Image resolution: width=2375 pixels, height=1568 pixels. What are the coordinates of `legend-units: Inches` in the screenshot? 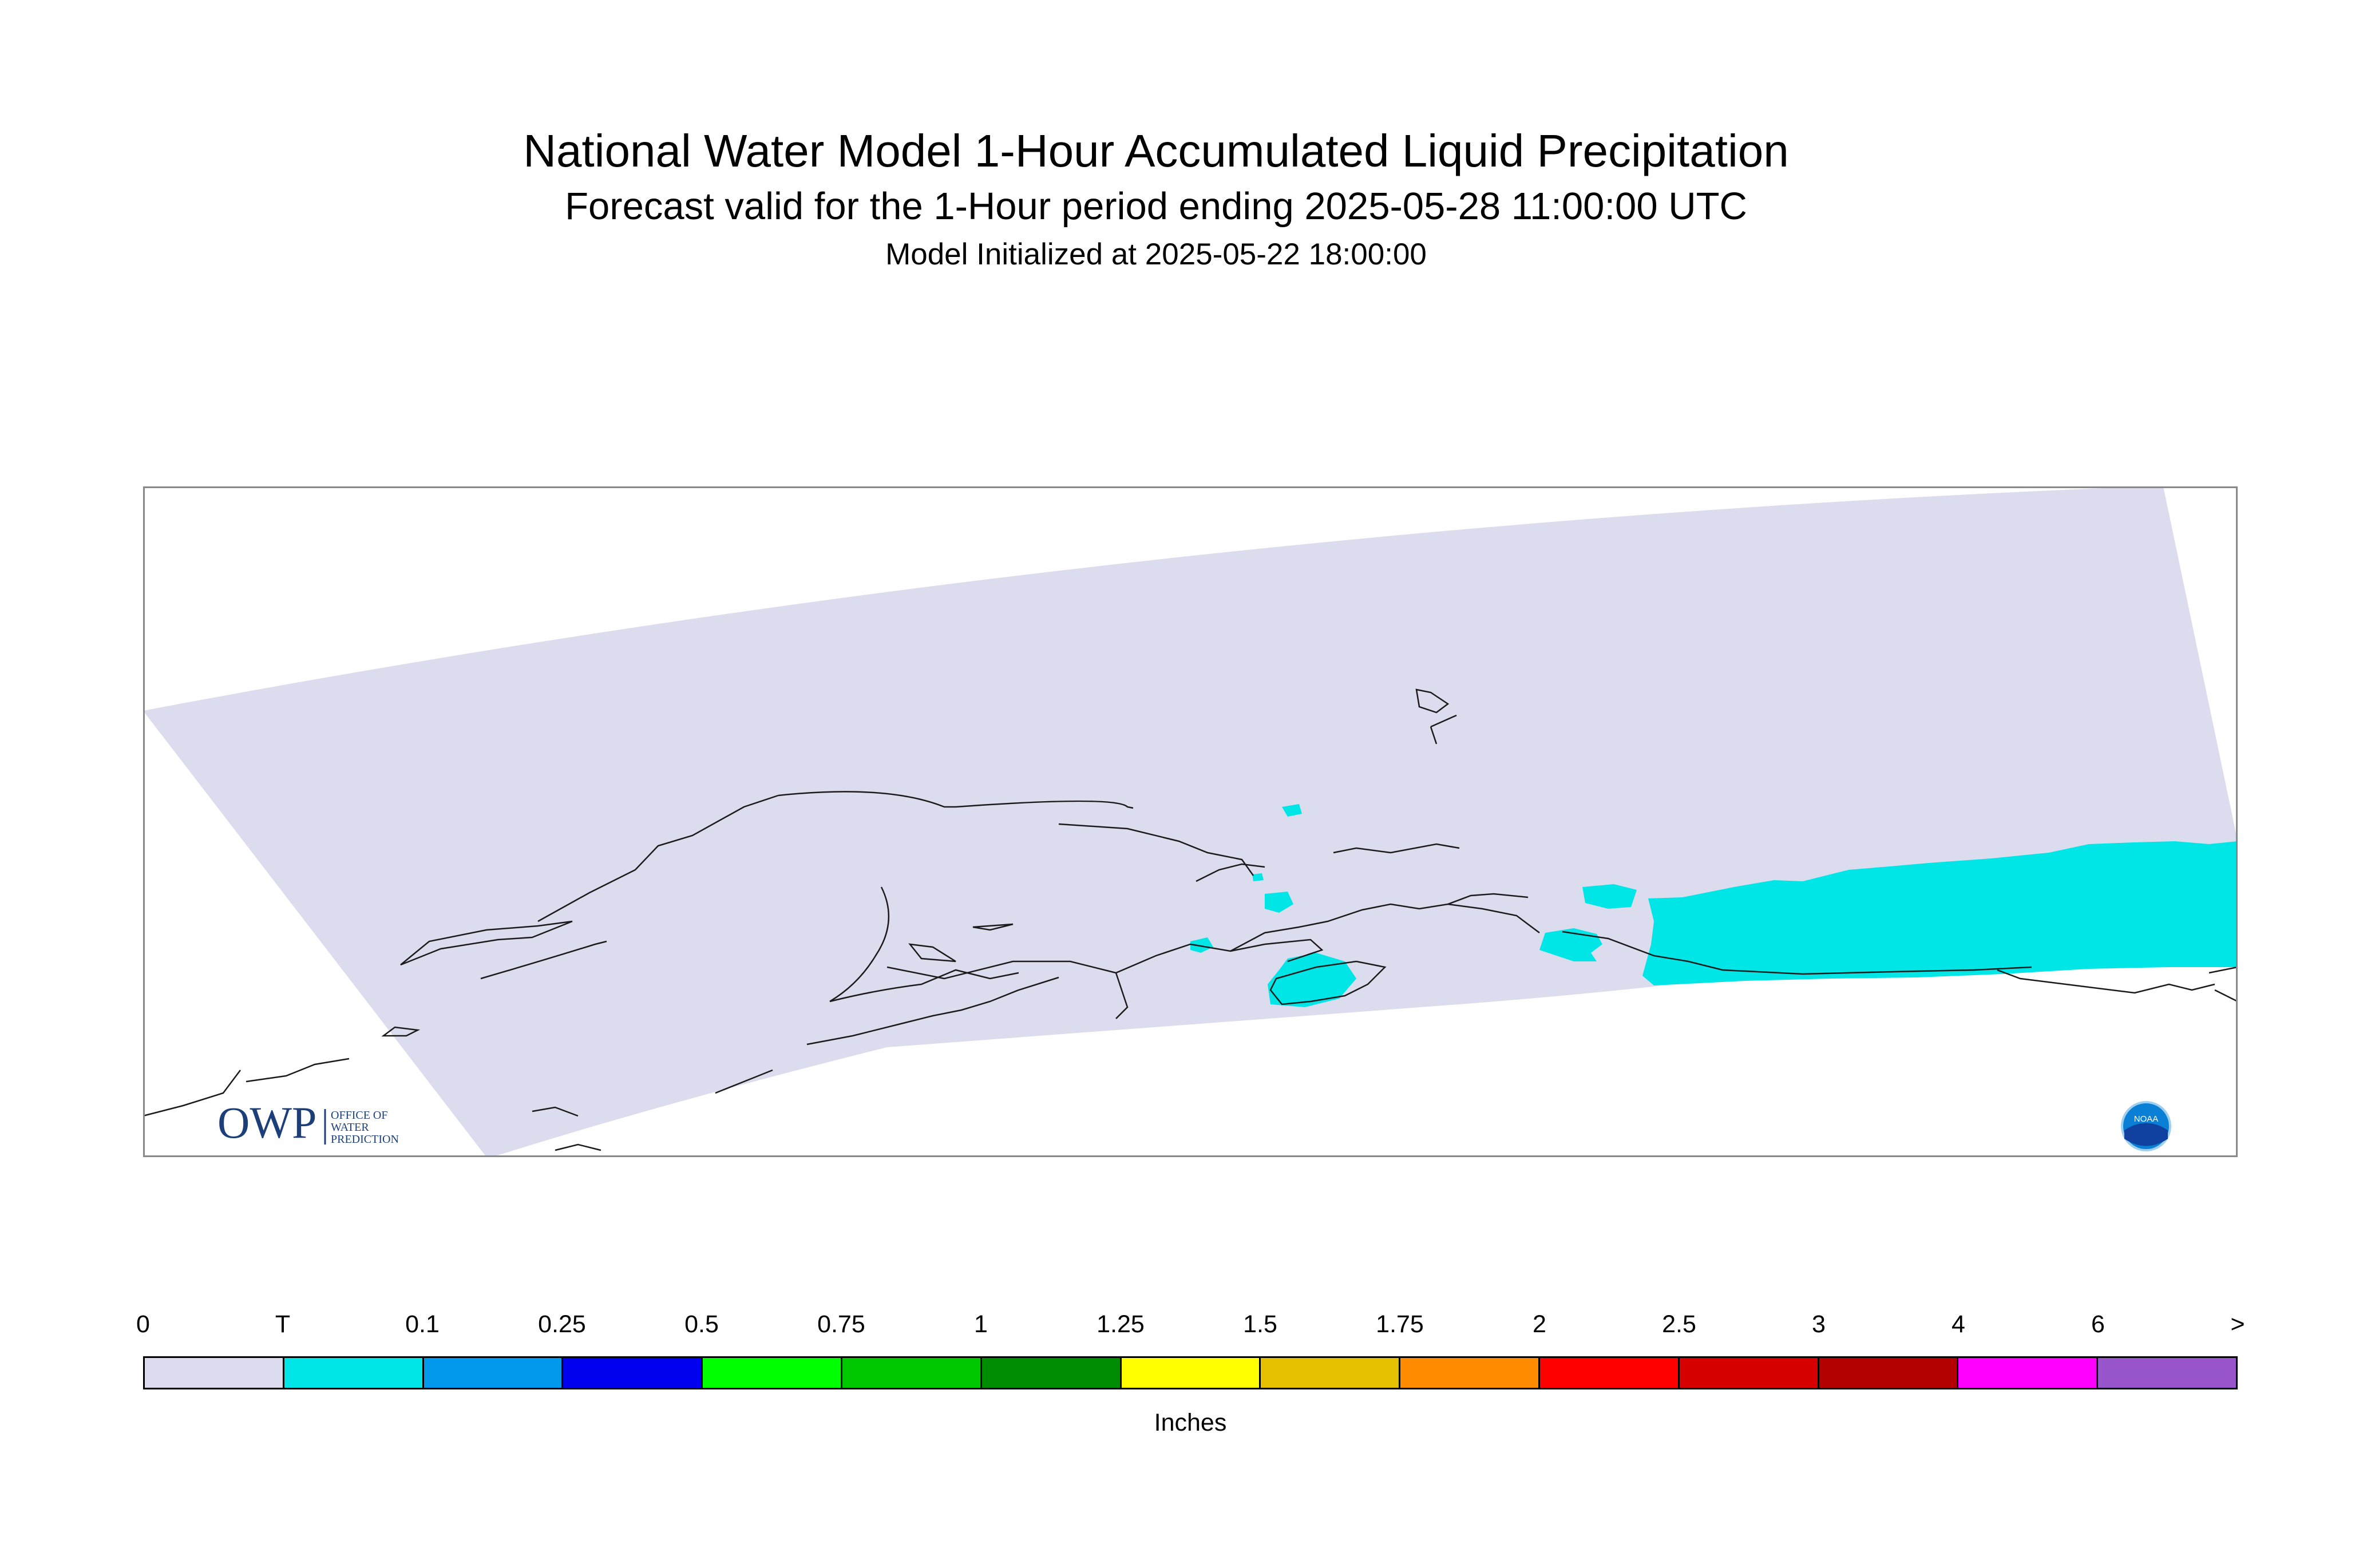 It's located at (1190, 1422).